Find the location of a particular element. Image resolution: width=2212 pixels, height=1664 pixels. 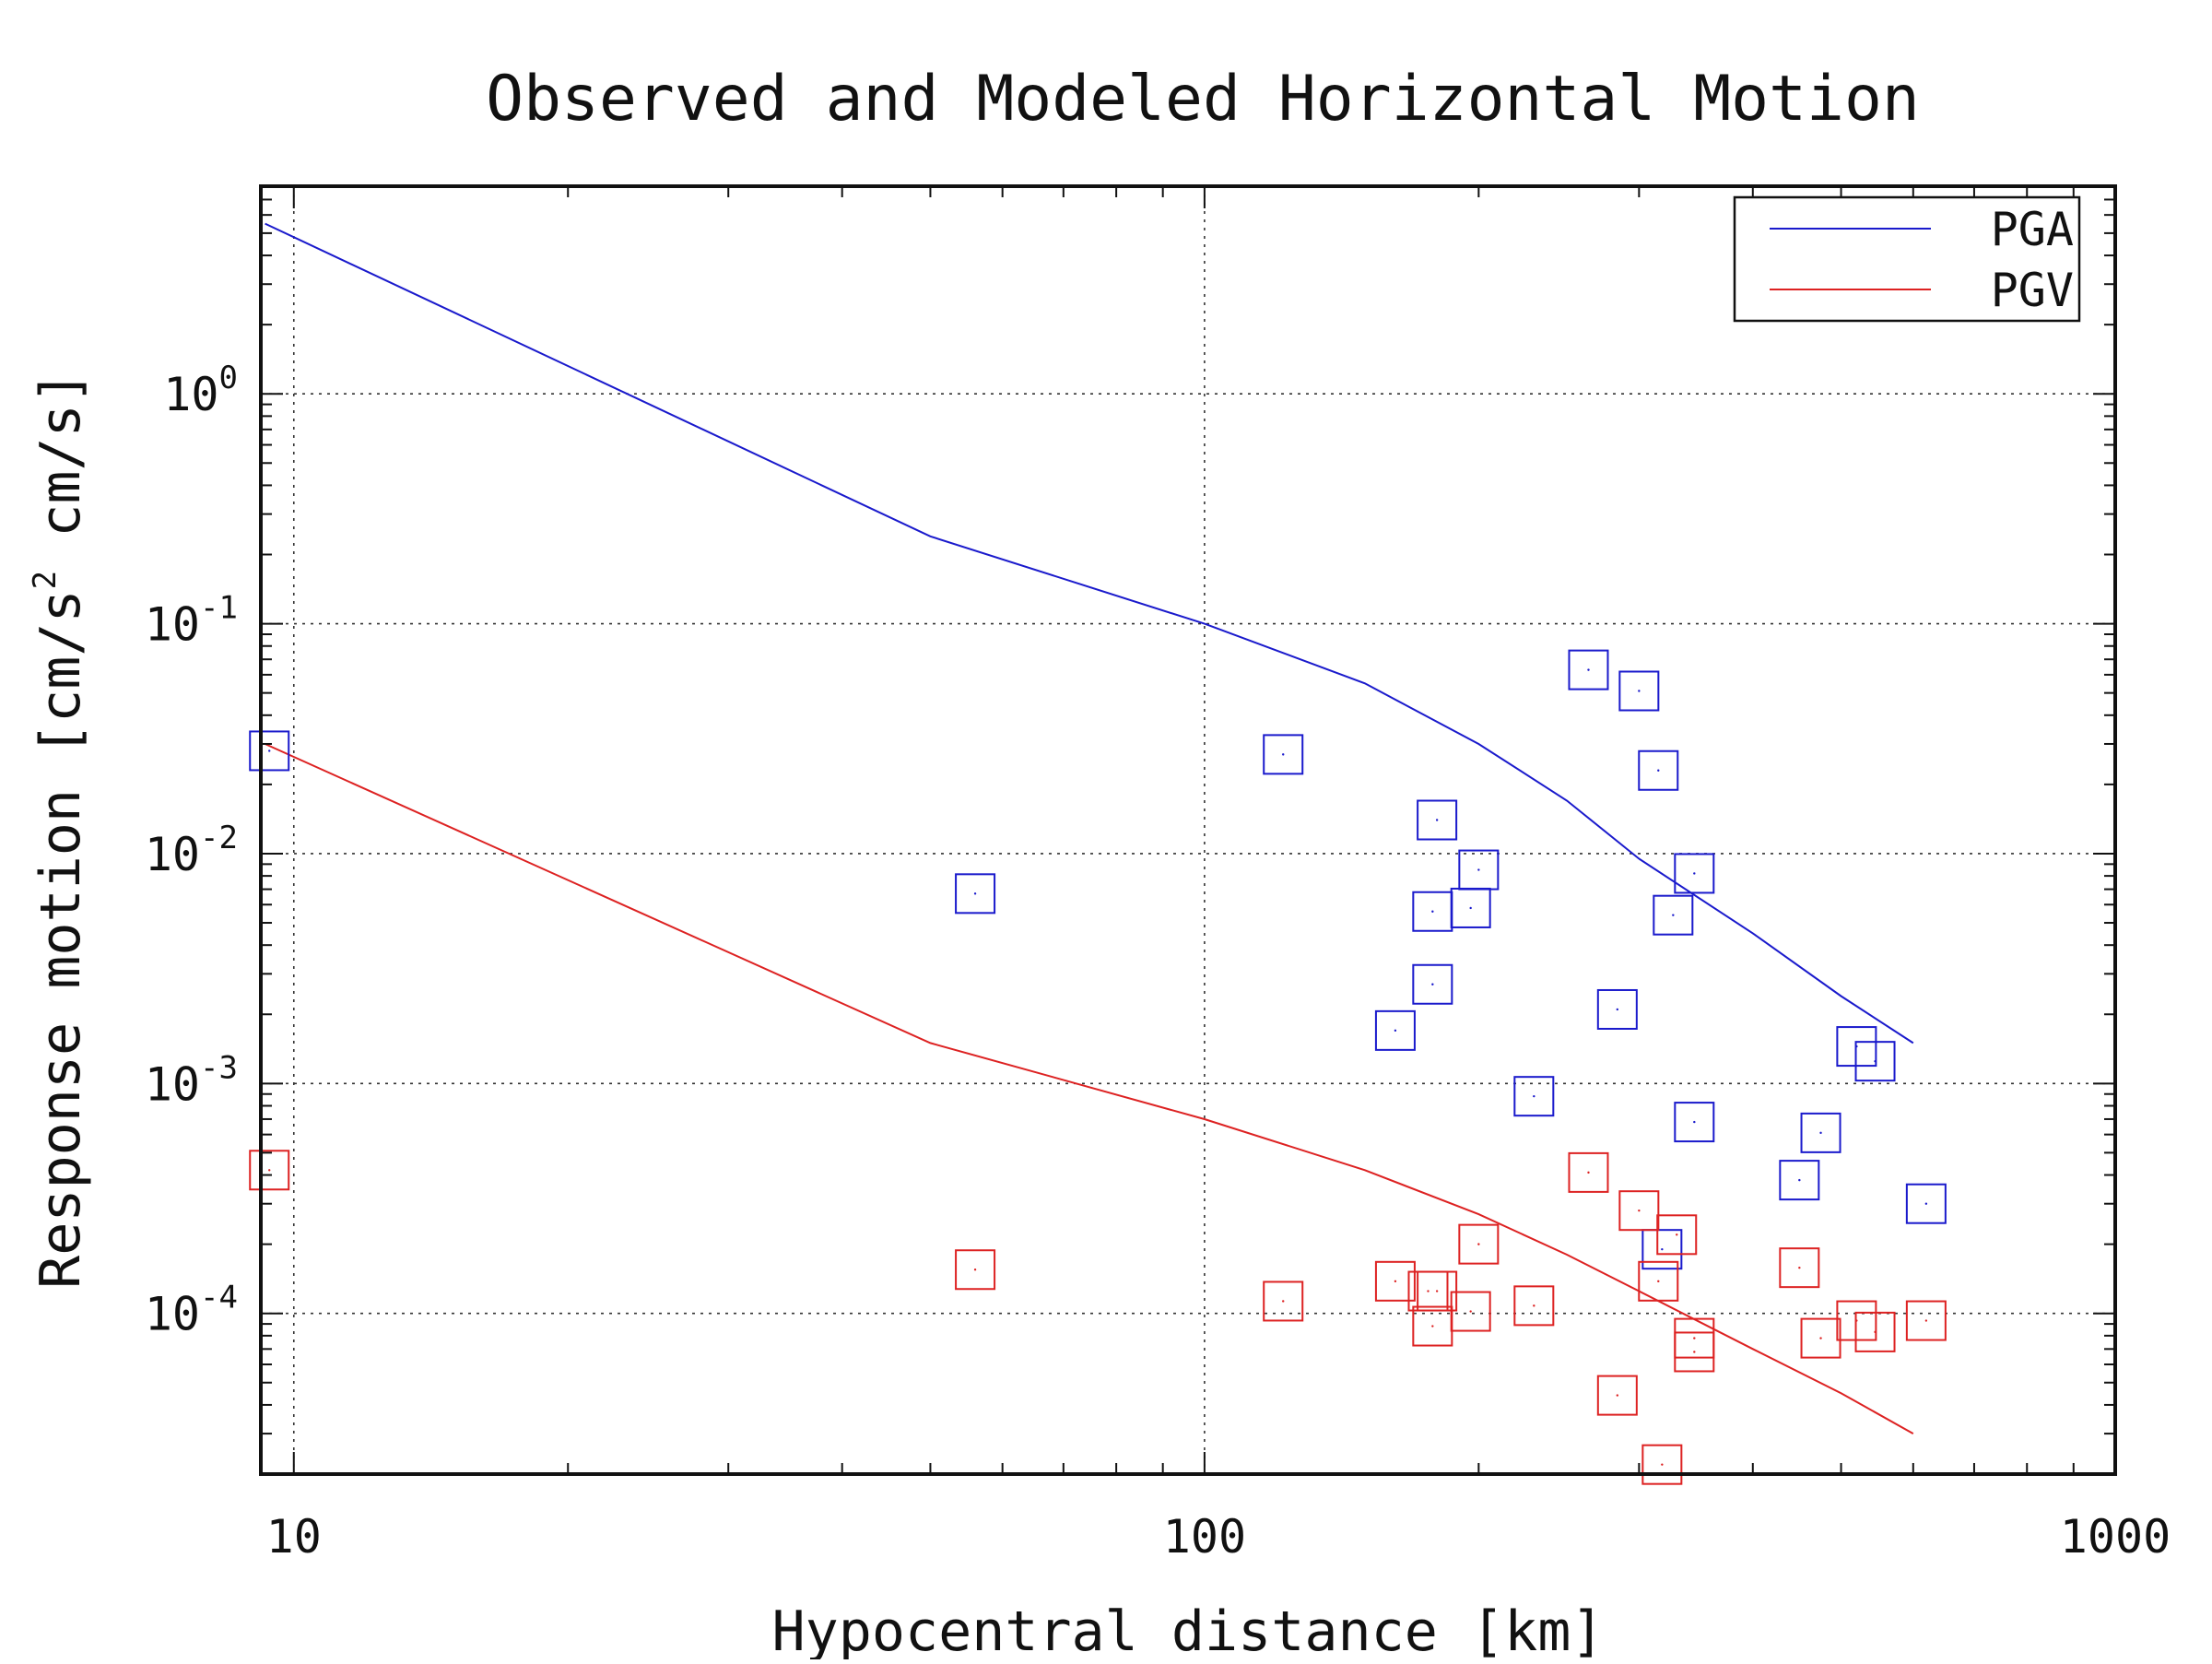

legend: PGA PGV is located at coordinates (1907, 259).